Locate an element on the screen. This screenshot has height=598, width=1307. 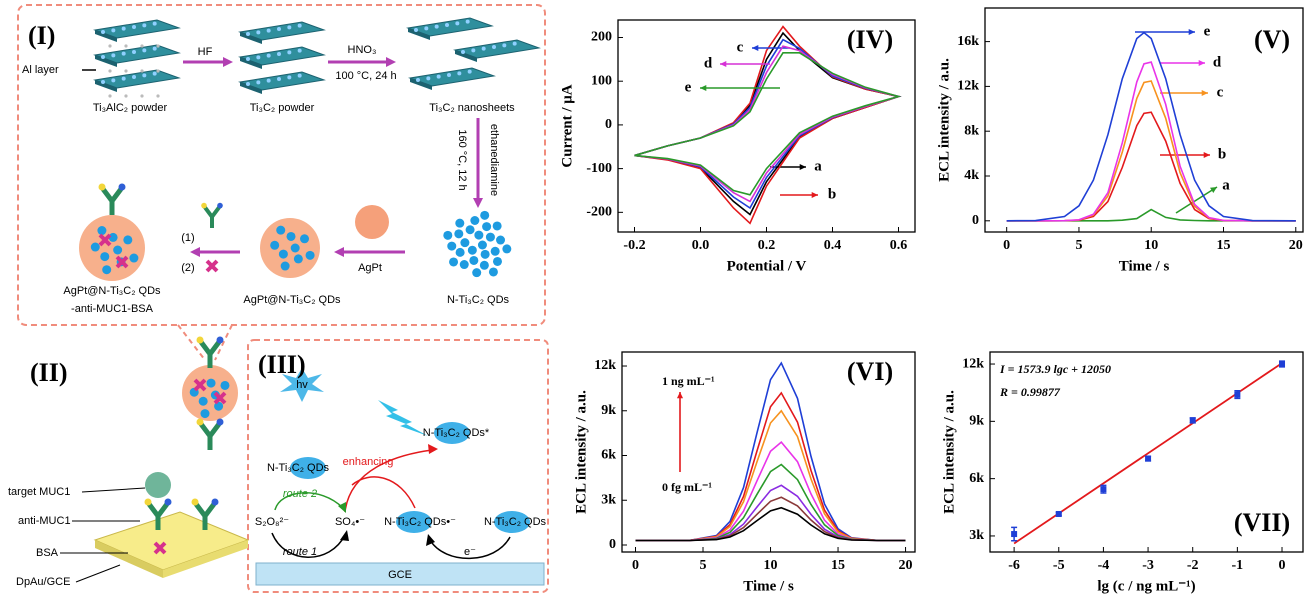
y-tick-label: 9k is located at coordinates (608, 410).